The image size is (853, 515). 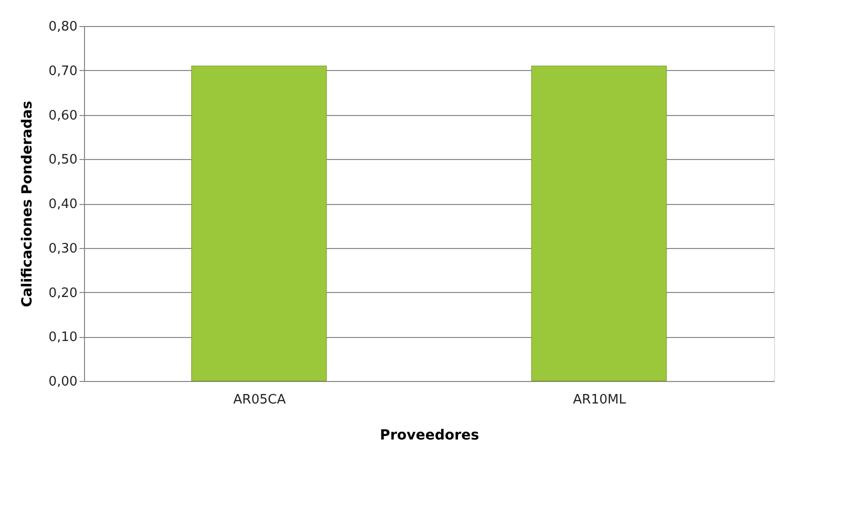 What do you see at coordinates (63, 293) in the screenshot?
I see `y-tick-label: 0,20` at bounding box center [63, 293].